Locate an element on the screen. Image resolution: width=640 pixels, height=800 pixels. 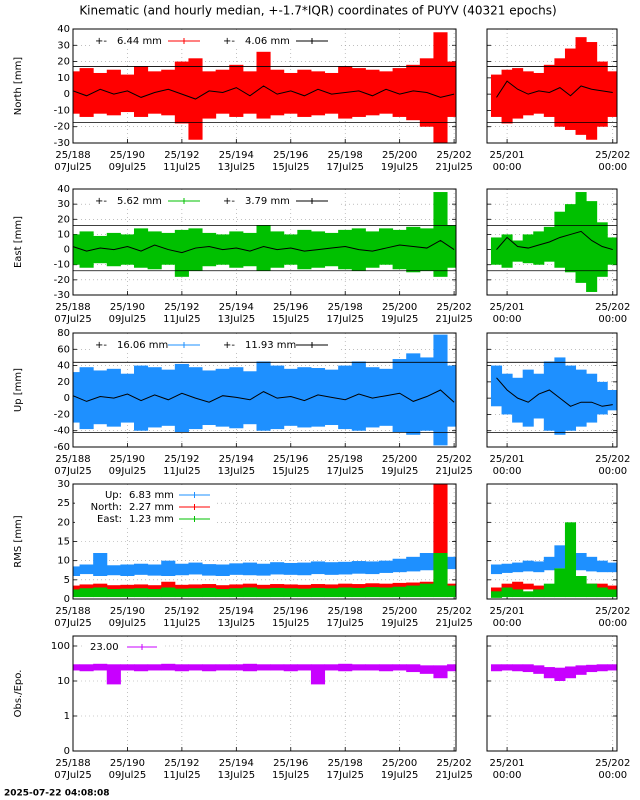
x-tick-label: 25/201 is located at coordinates (506, 155).